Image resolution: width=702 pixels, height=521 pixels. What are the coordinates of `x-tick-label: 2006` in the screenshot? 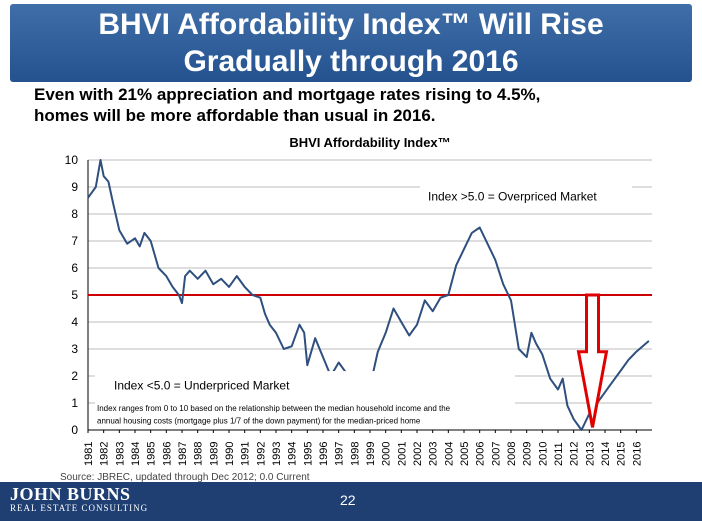 It's located at (481, 454).